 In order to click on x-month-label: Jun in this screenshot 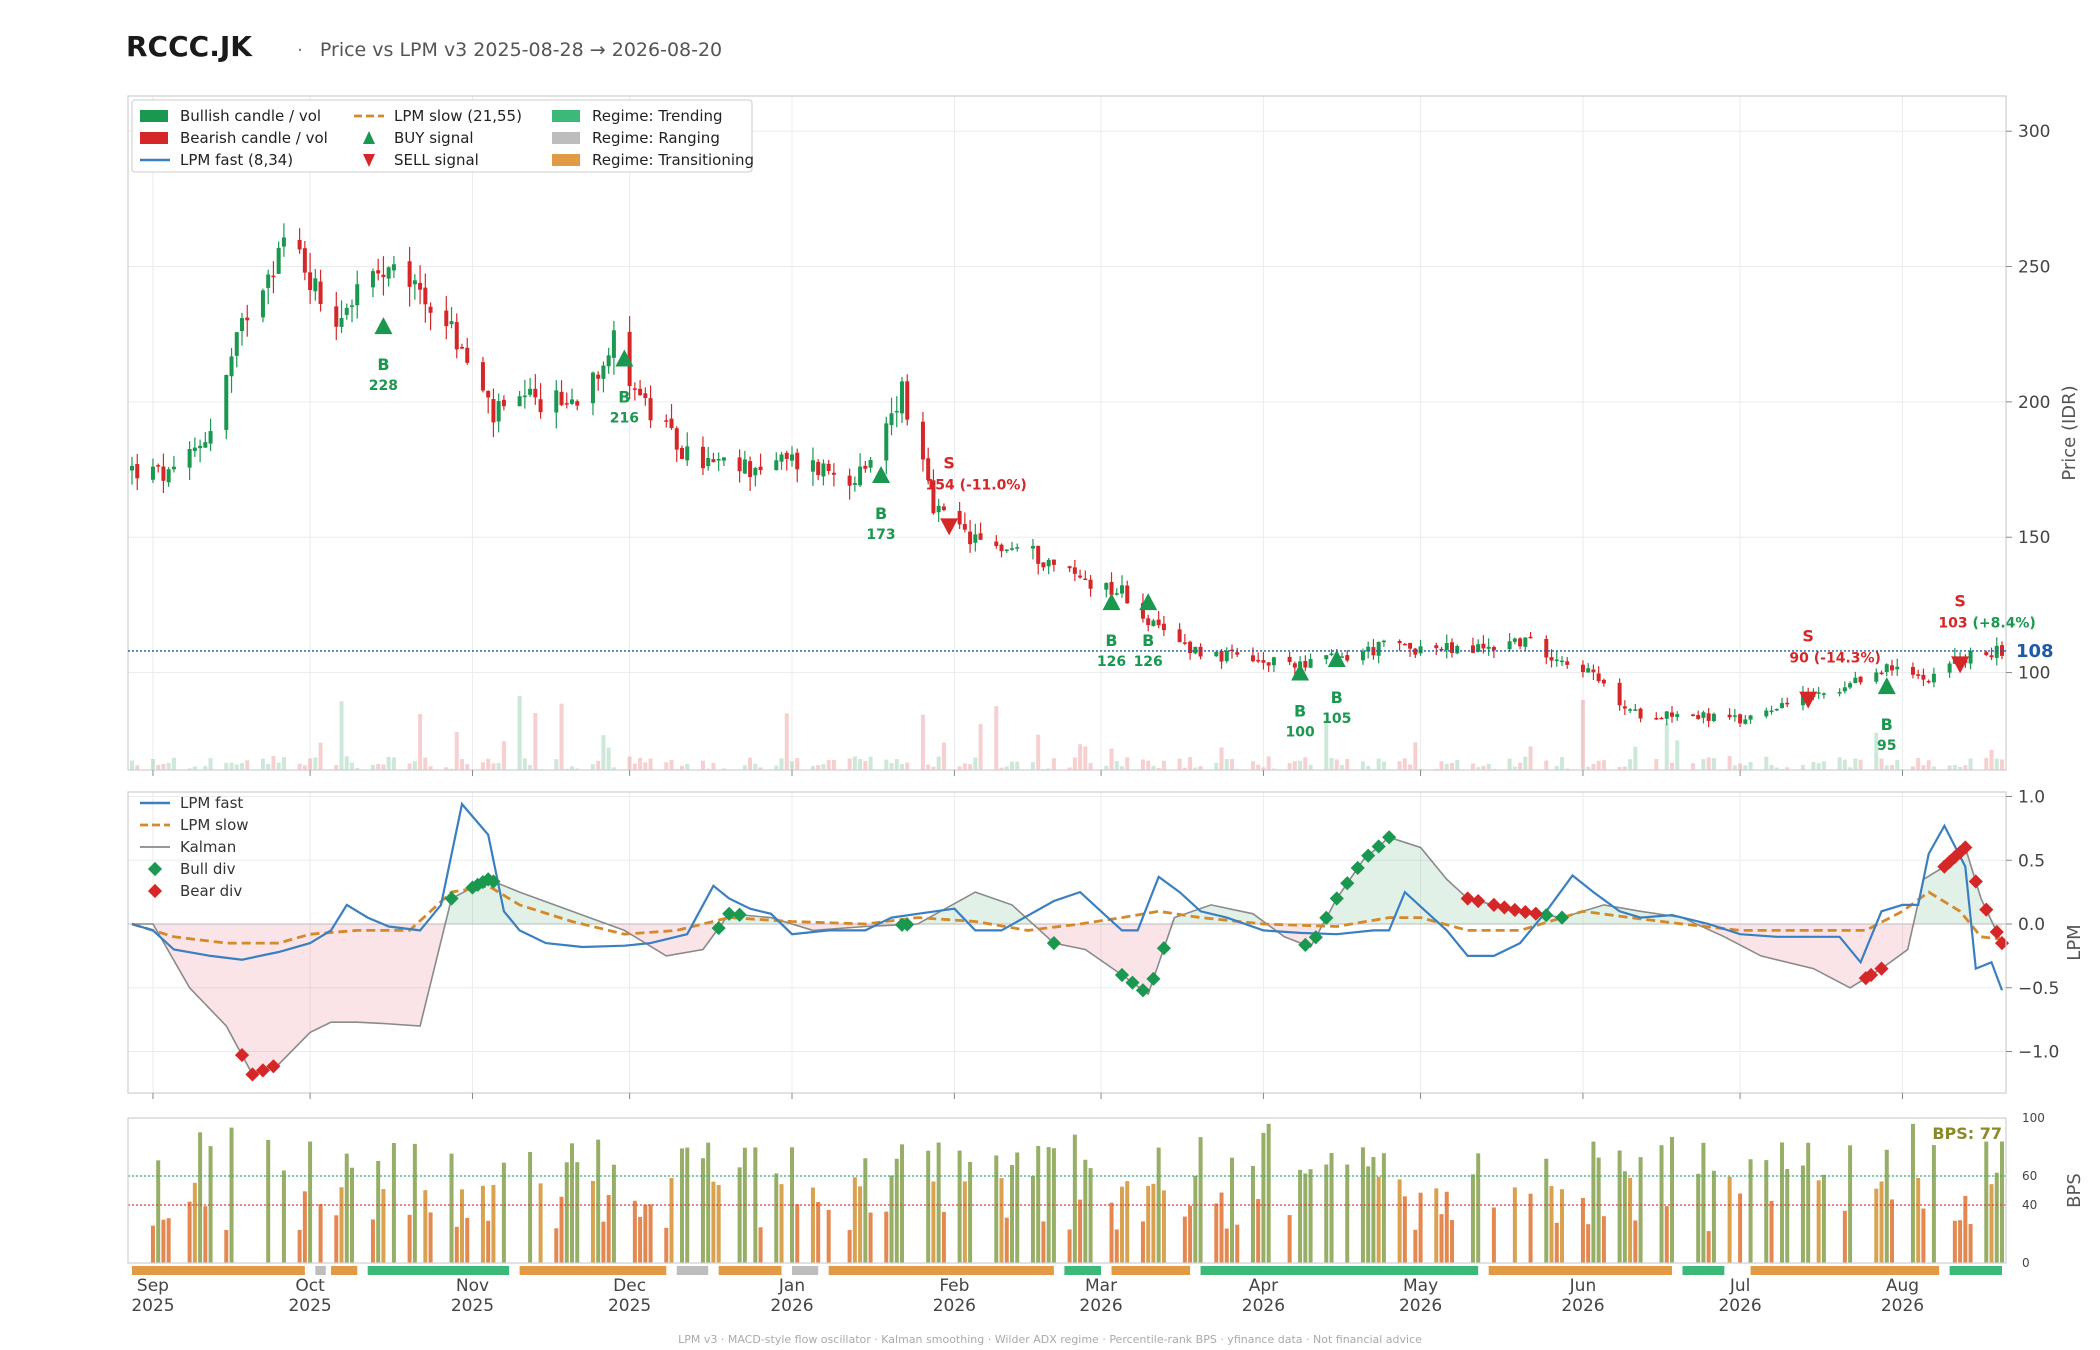, I will do `click(1583, 1286)`.